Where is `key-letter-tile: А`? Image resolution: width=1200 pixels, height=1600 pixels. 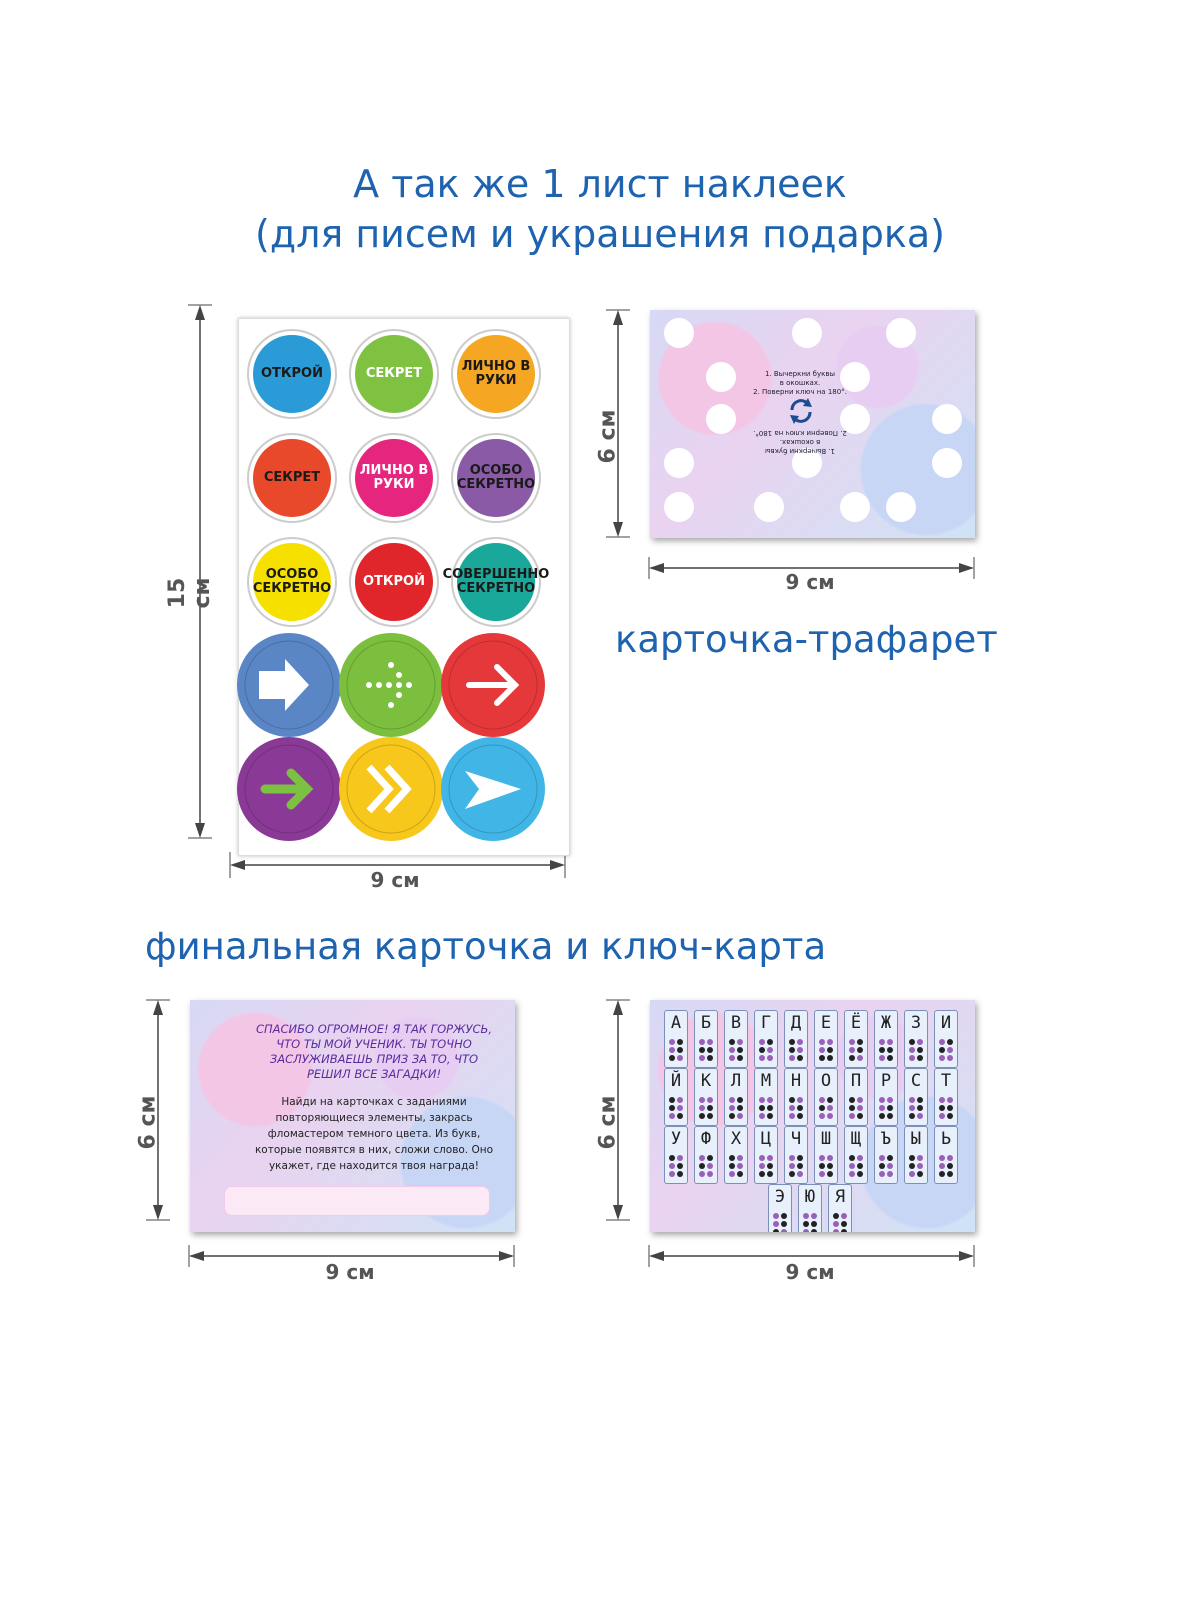 key-letter-tile: А is located at coordinates (676, 1039).